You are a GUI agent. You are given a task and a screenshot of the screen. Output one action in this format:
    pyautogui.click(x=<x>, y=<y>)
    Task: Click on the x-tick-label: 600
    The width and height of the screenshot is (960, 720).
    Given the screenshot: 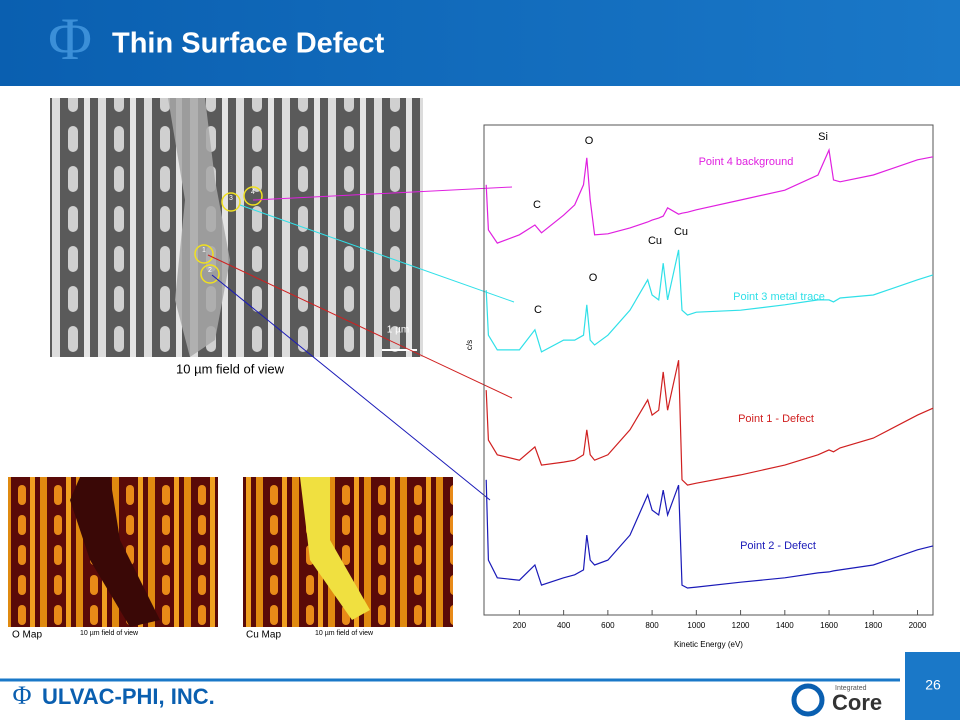 What is the action you would take?
    pyautogui.click(x=608, y=625)
    